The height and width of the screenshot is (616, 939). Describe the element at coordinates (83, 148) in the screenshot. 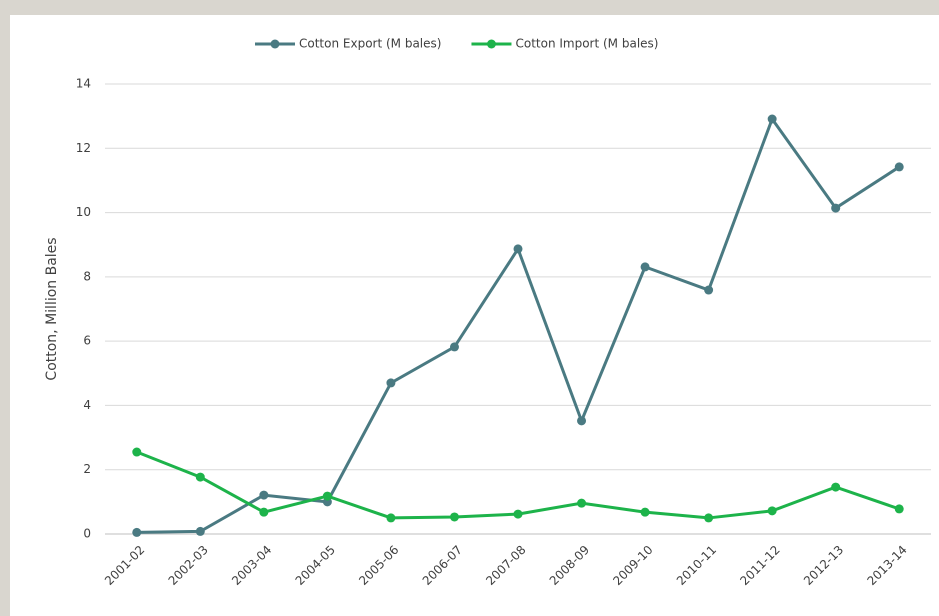

I see `y-tick-label: 12` at that location.